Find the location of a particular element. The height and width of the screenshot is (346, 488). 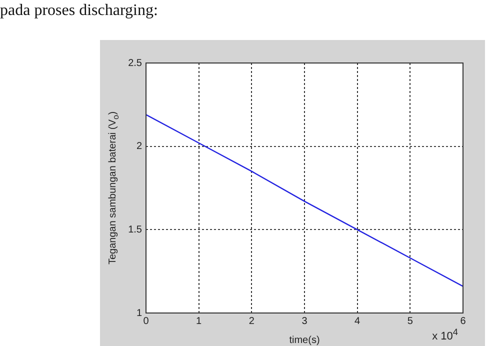

x-tick-label: 0 is located at coordinates (146, 321).